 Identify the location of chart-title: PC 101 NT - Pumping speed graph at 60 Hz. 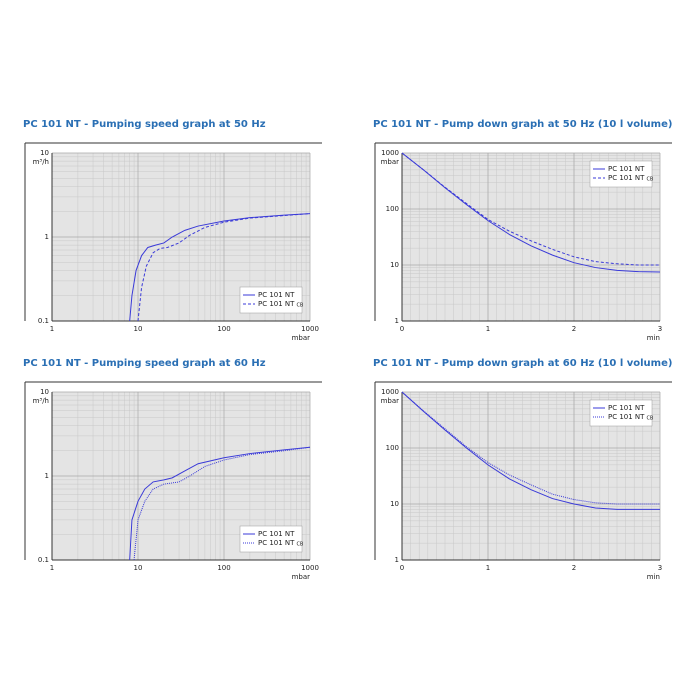
(144, 363).